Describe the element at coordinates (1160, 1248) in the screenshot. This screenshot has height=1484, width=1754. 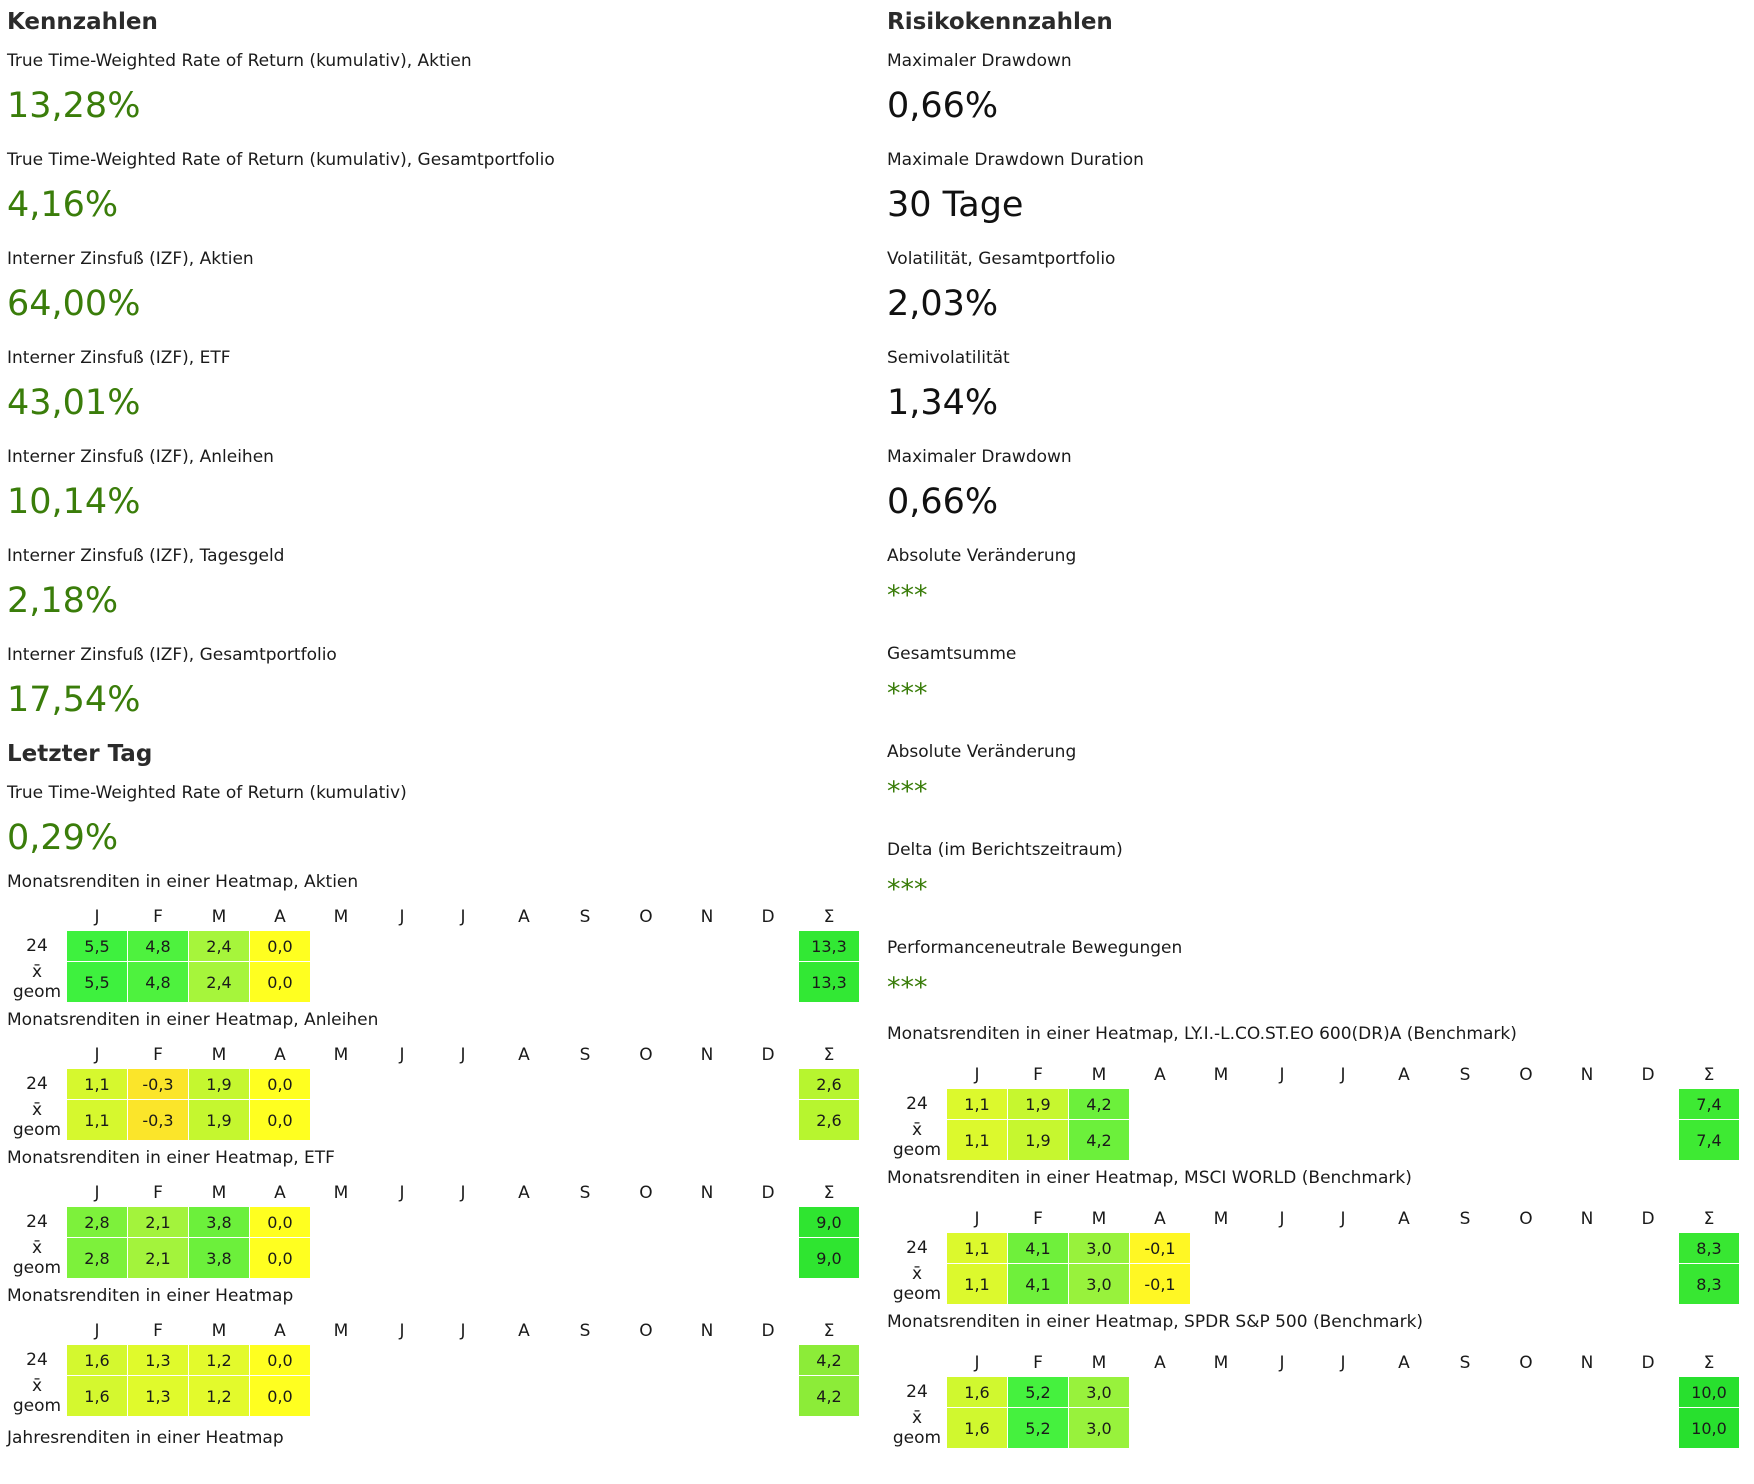
I see `heatmap-cell: -0,1` at that location.